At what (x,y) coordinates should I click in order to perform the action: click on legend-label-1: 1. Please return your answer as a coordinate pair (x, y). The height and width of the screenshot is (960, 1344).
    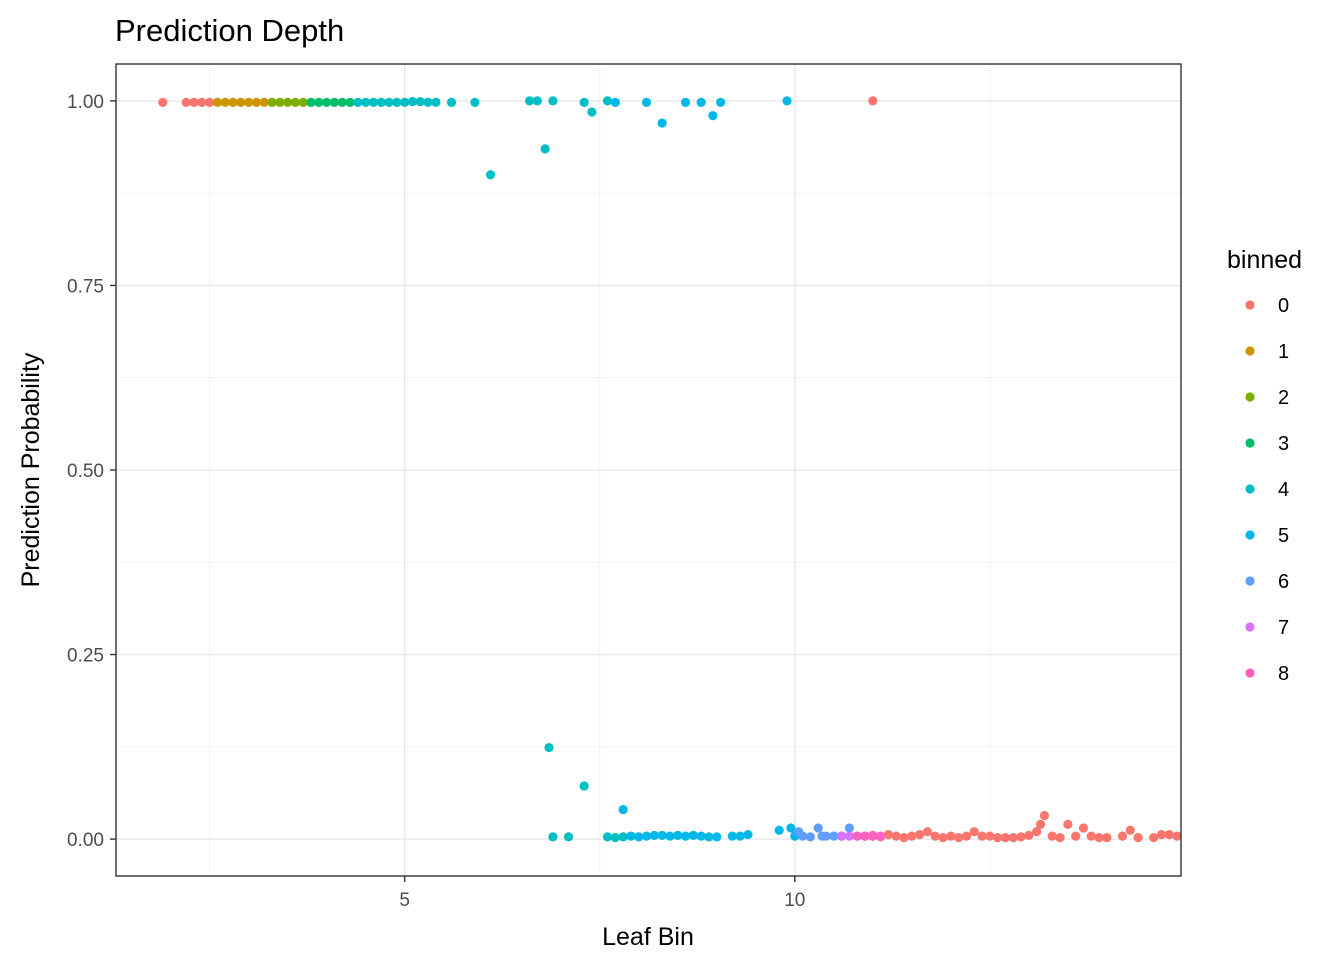
    Looking at the image, I should click on (1283, 352).